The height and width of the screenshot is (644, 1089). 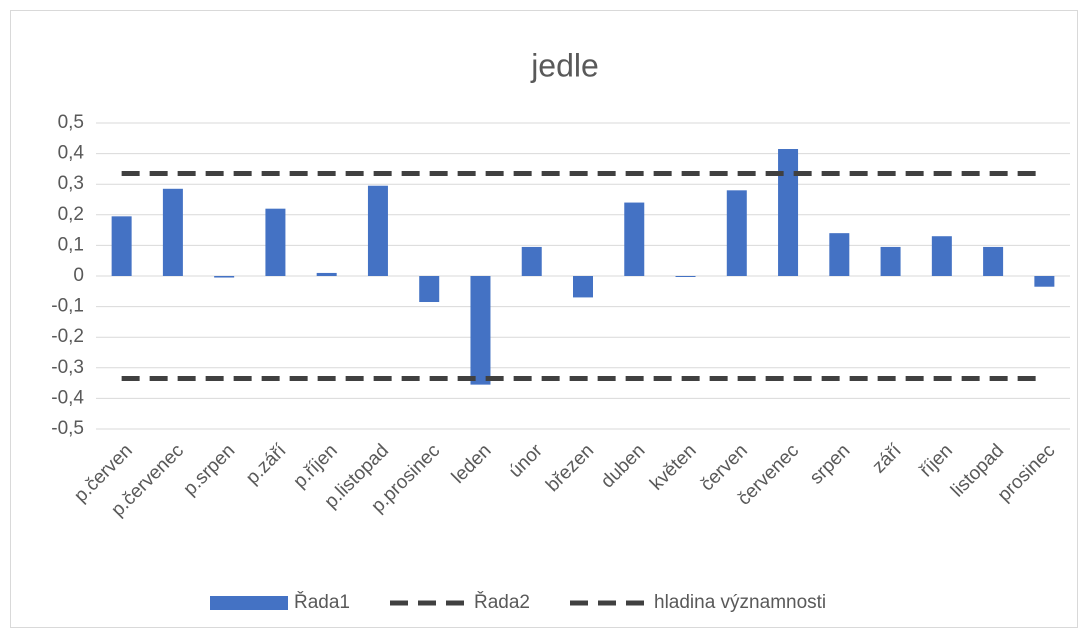 I want to click on legend-swatch, so click(x=249, y=603).